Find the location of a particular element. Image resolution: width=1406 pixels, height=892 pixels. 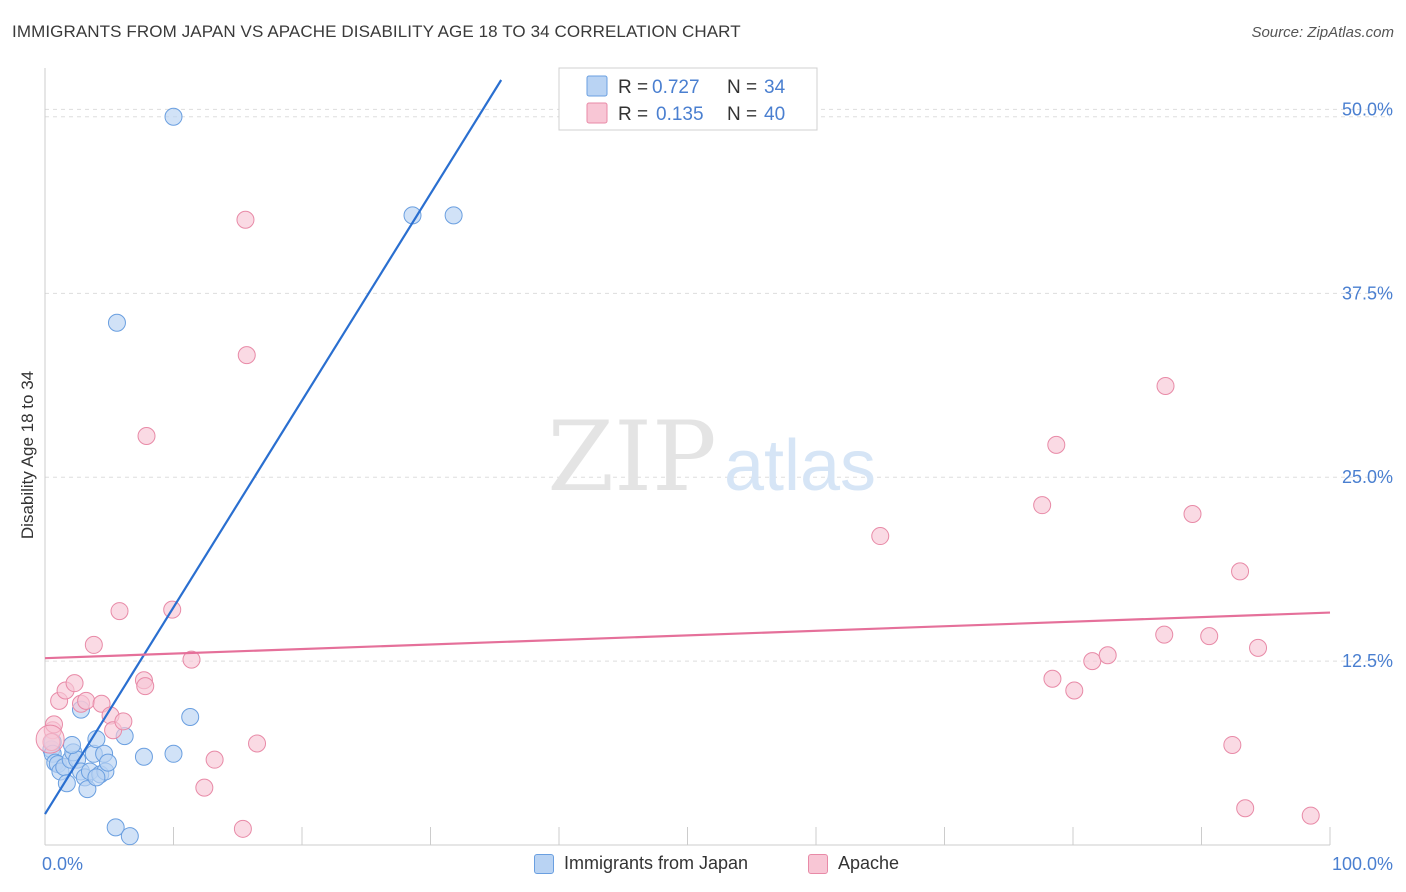

watermark: ZIP atlas is located at coordinates (711, 457).